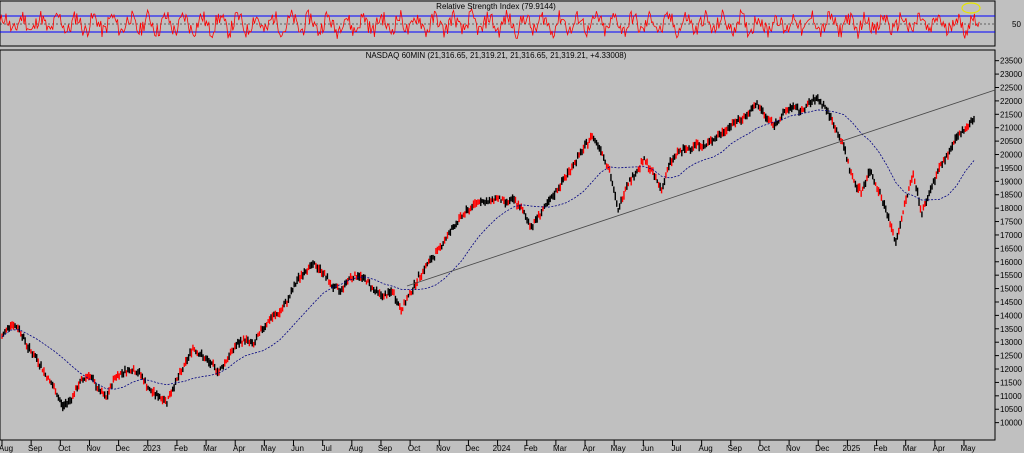 Image resolution: width=1024 pixels, height=453 pixels. Describe the element at coordinates (1011, 396) in the screenshot. I see `y-tick-label: 11000` at that location.